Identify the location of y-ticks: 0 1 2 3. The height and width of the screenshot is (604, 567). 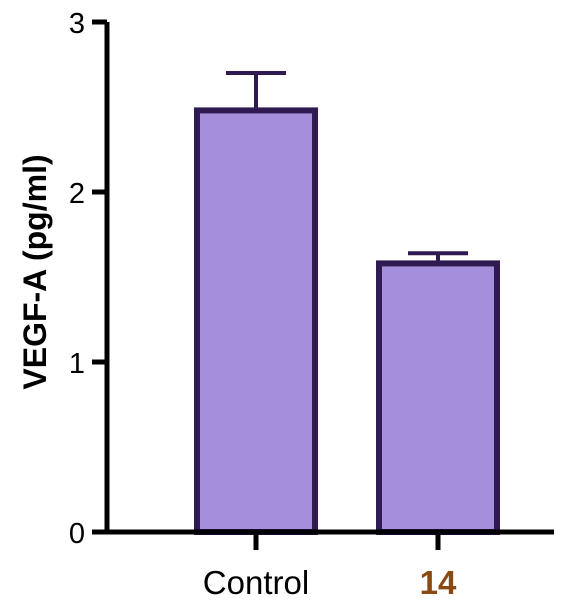
(88, 279).